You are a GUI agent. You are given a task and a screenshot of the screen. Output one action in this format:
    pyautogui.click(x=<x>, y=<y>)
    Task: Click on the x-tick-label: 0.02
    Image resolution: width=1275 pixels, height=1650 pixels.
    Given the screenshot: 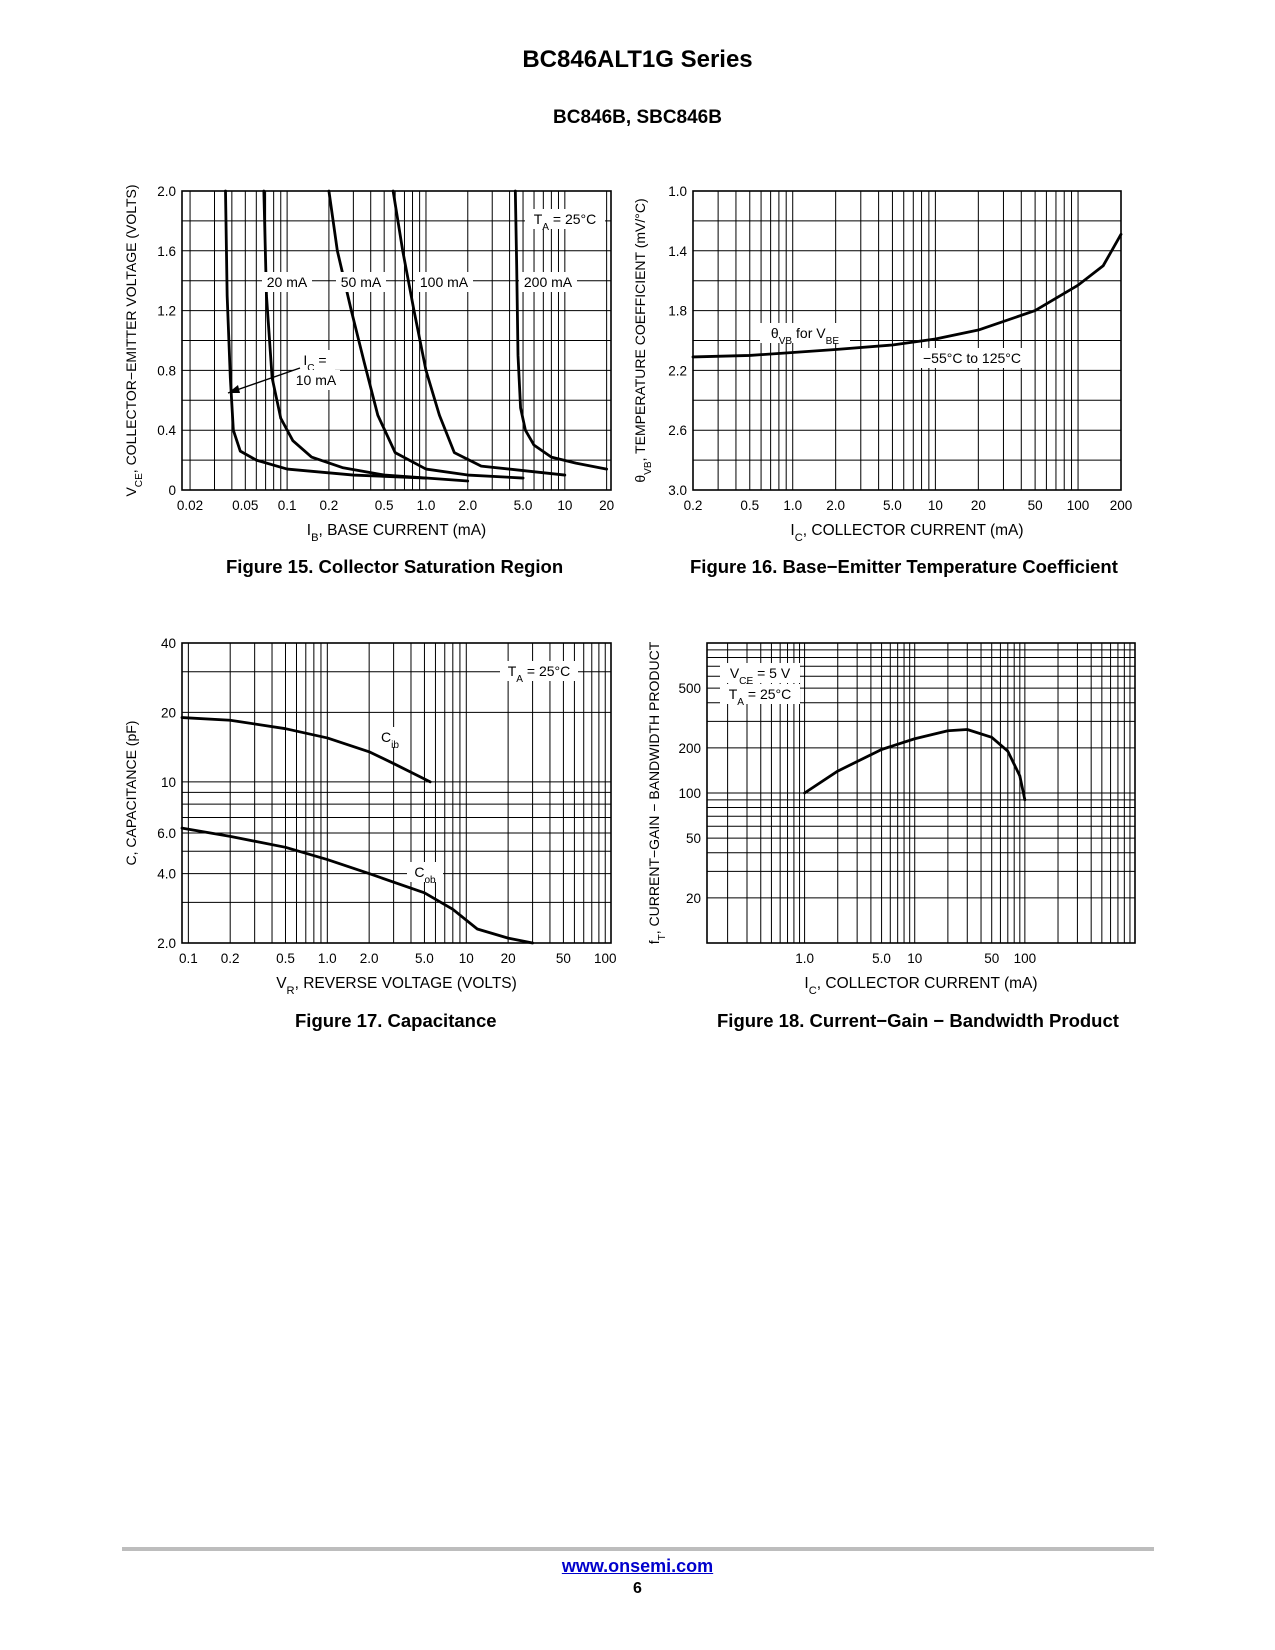 What is the action you would take?
    pyautogui.click(x=190, y=505)
    